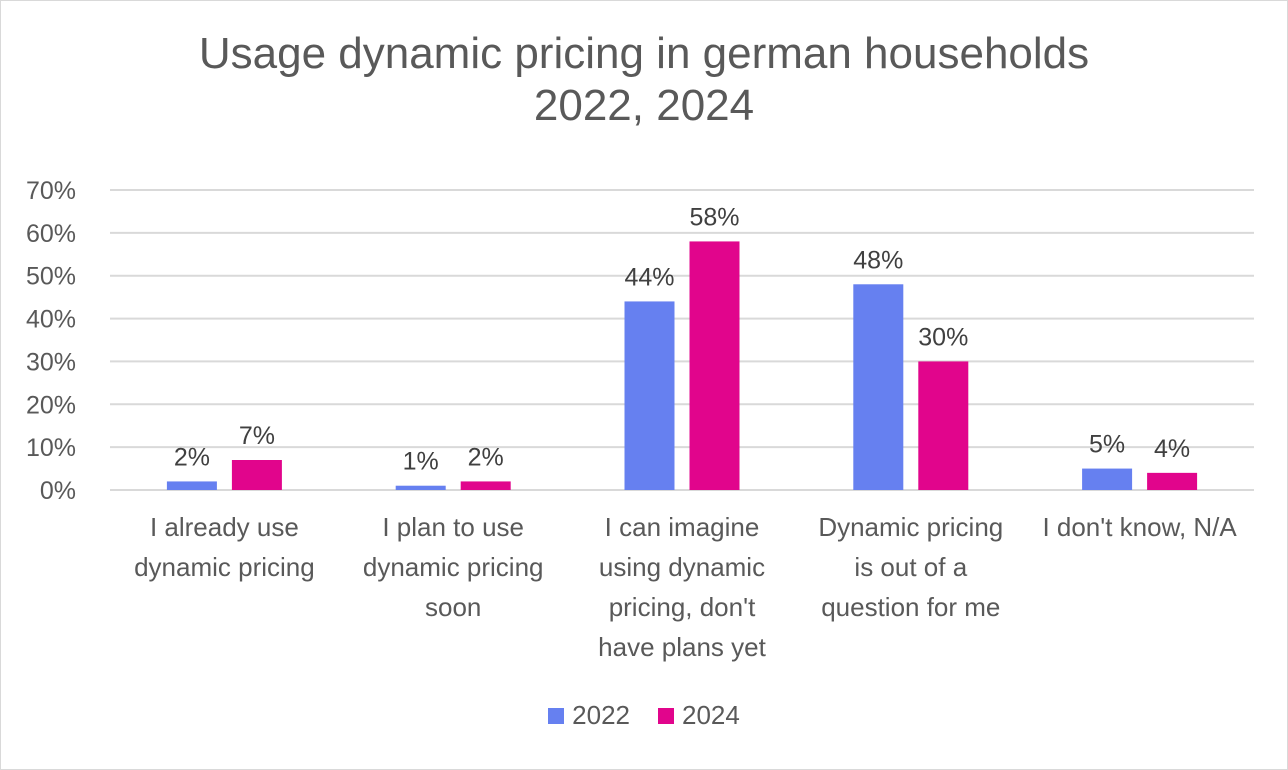 This screenshot has width=1288, height=770. I want to click on data-label: 5%, so click(1107, 445).